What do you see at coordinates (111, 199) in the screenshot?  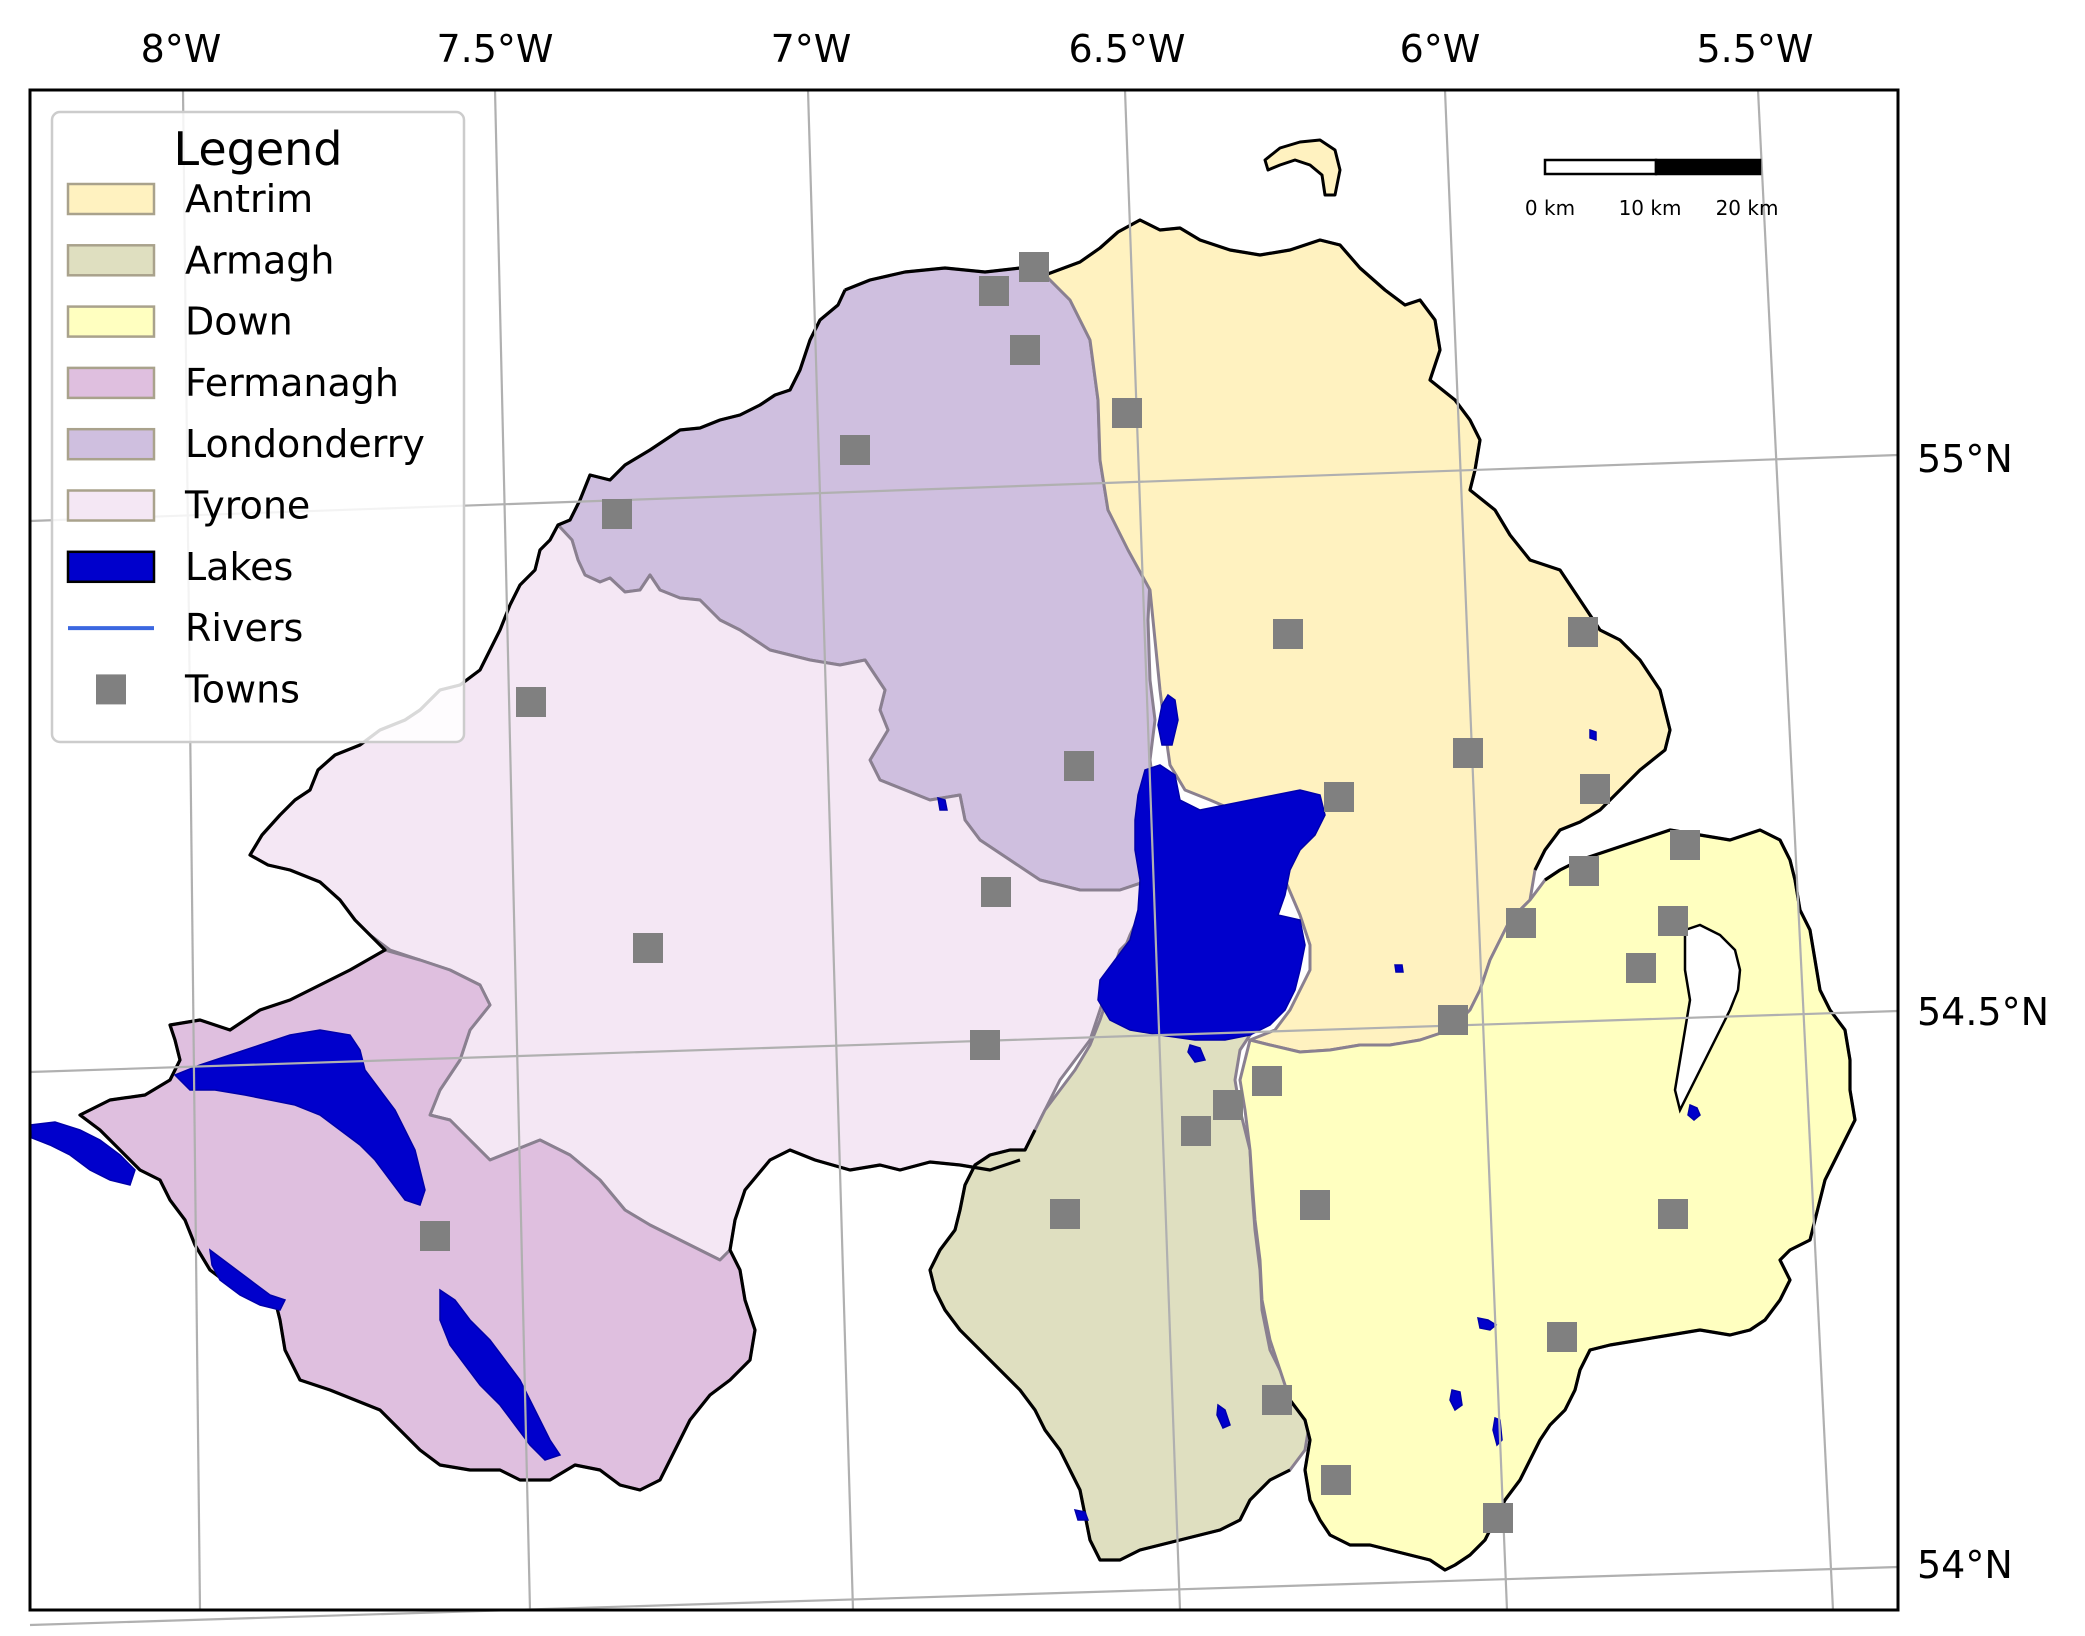 I see `legend-swatch-antrim` at bounding box center [111, 199].